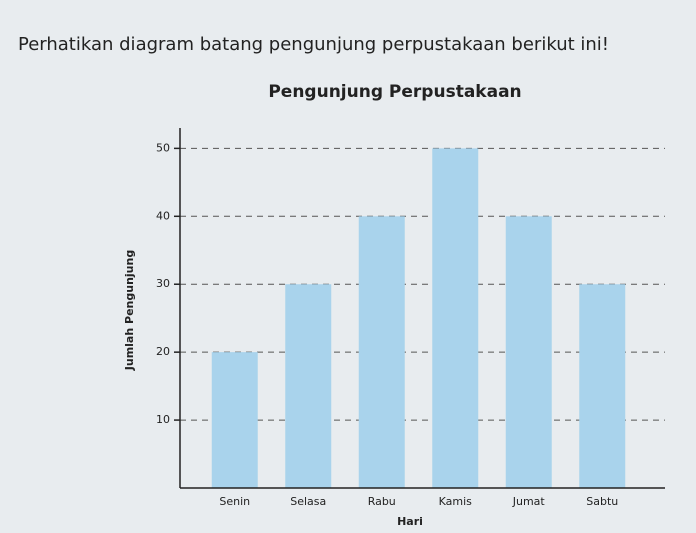 This screenshot has height=533, width=696. Describe the element at coordinates (163, 351) in the screenshot. I see `y-tick-label: 20` at that location.